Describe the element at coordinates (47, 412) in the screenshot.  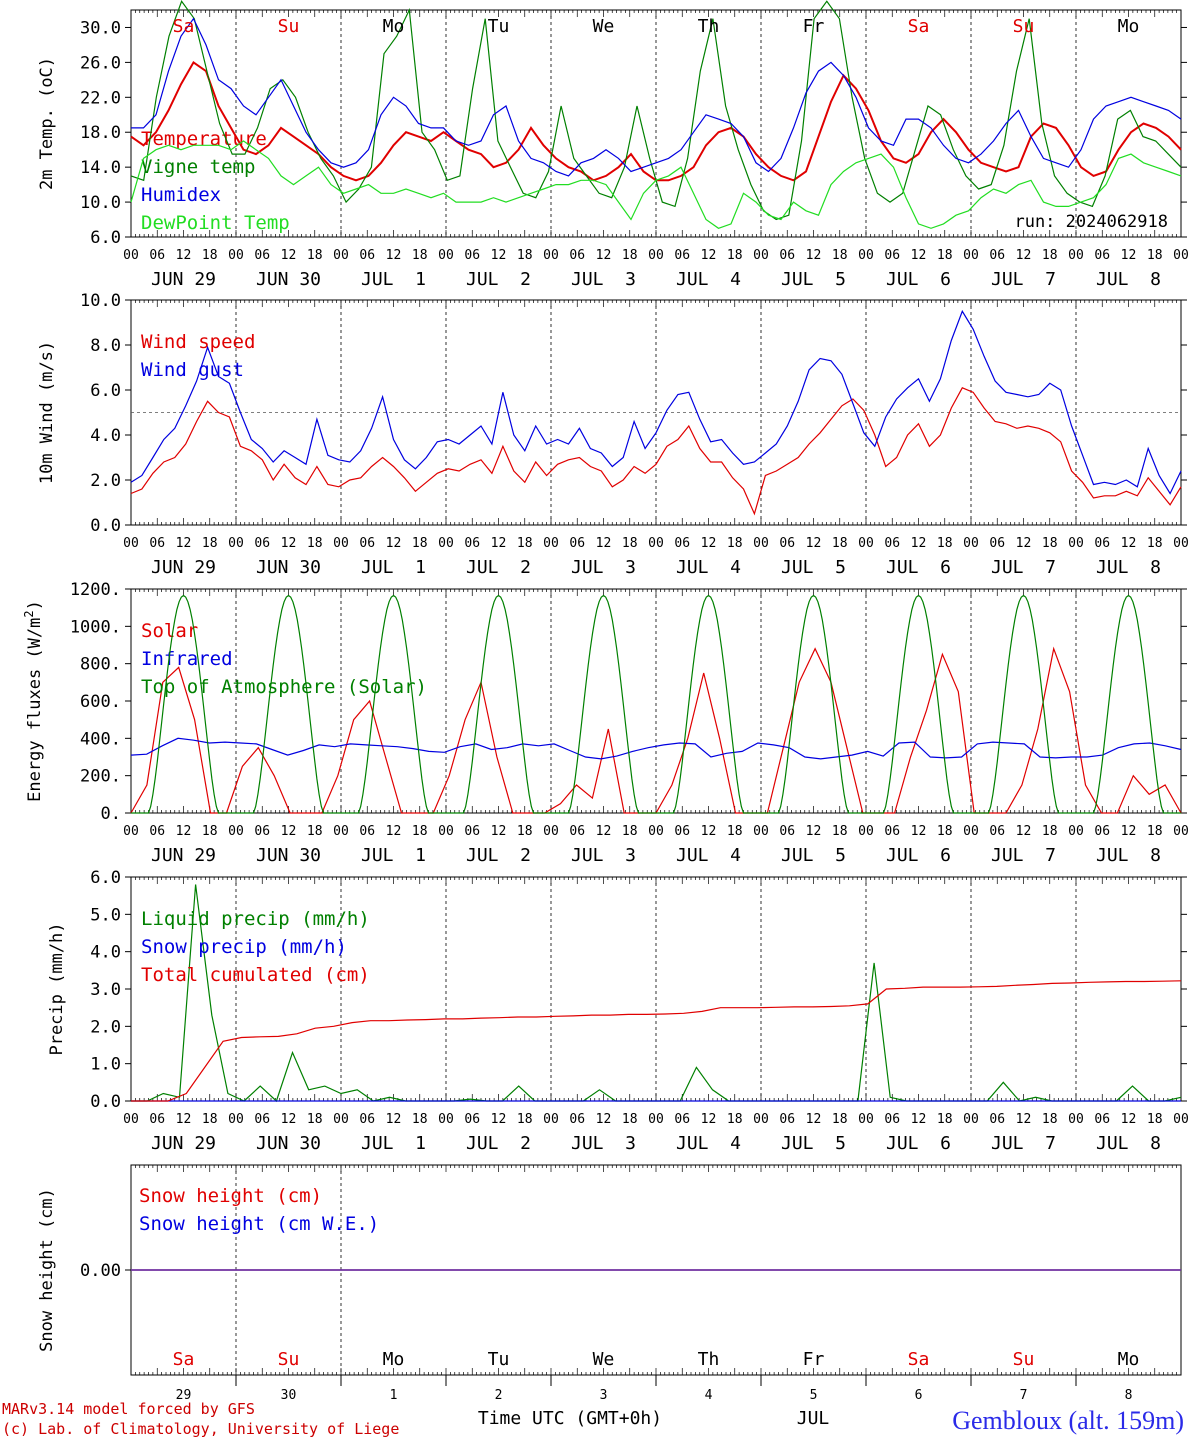
I see `y-axis-label: 10m Wind (m/s)` at that location.